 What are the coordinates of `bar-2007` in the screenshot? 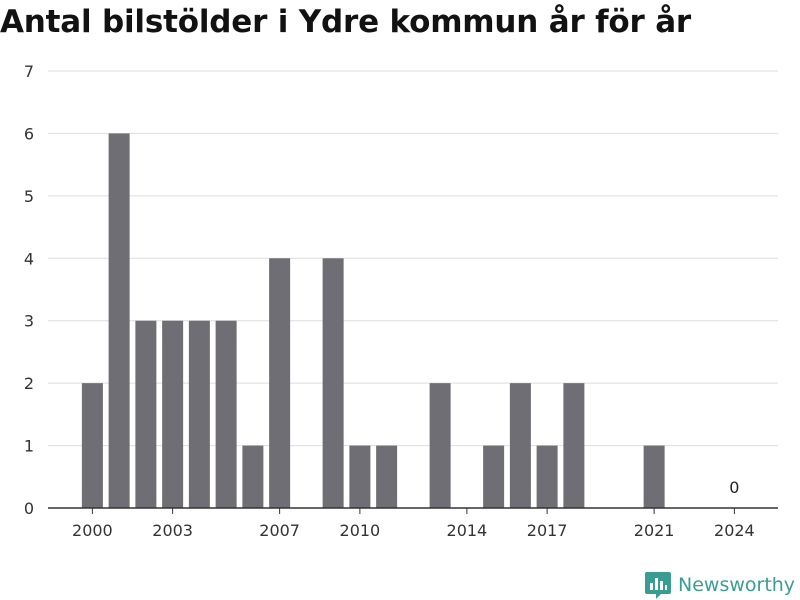 It's located at (280, 383).